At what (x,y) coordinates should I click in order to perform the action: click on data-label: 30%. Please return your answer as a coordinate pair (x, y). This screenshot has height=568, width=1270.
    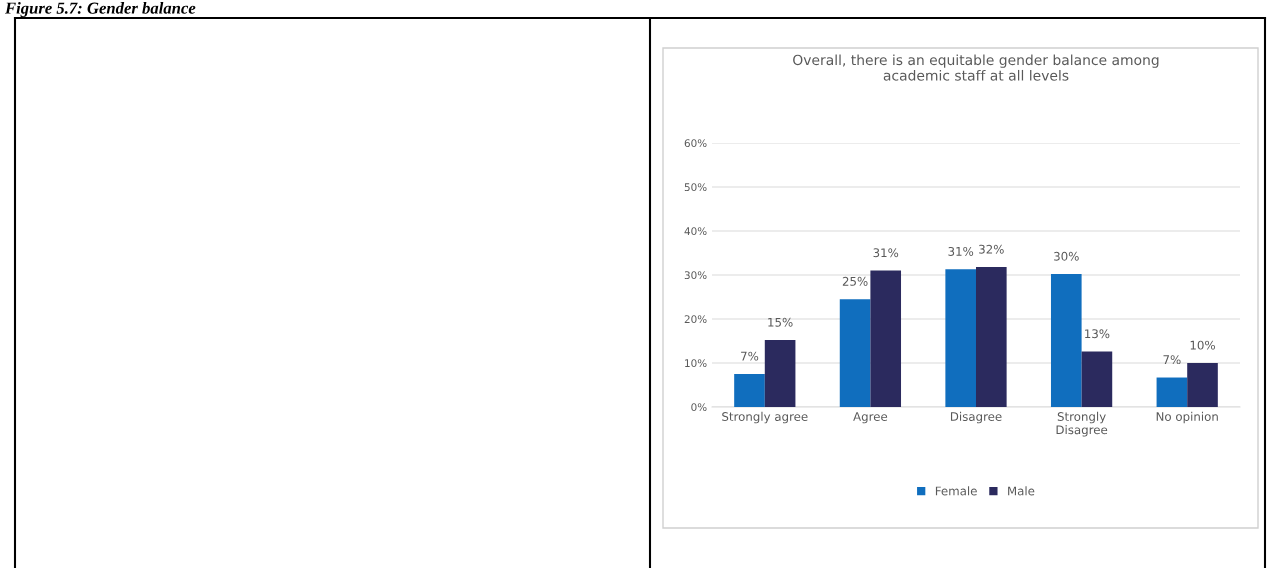
    Looking at the image, I should click on (1066, 256).